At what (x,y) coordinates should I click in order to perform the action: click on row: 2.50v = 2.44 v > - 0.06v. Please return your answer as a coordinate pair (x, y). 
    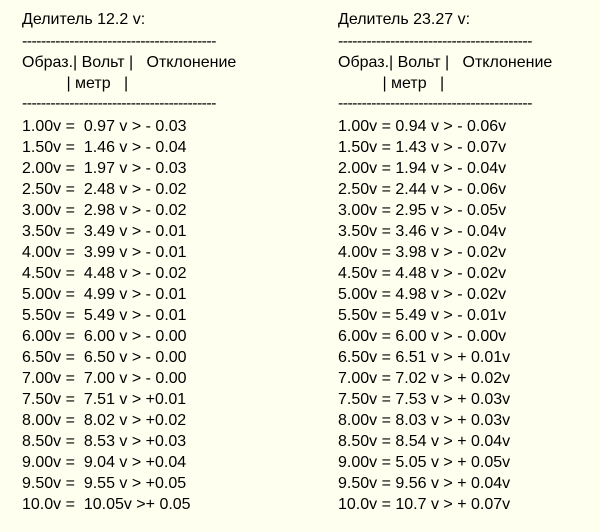
    Looking at the image, I should click on (422, 189).